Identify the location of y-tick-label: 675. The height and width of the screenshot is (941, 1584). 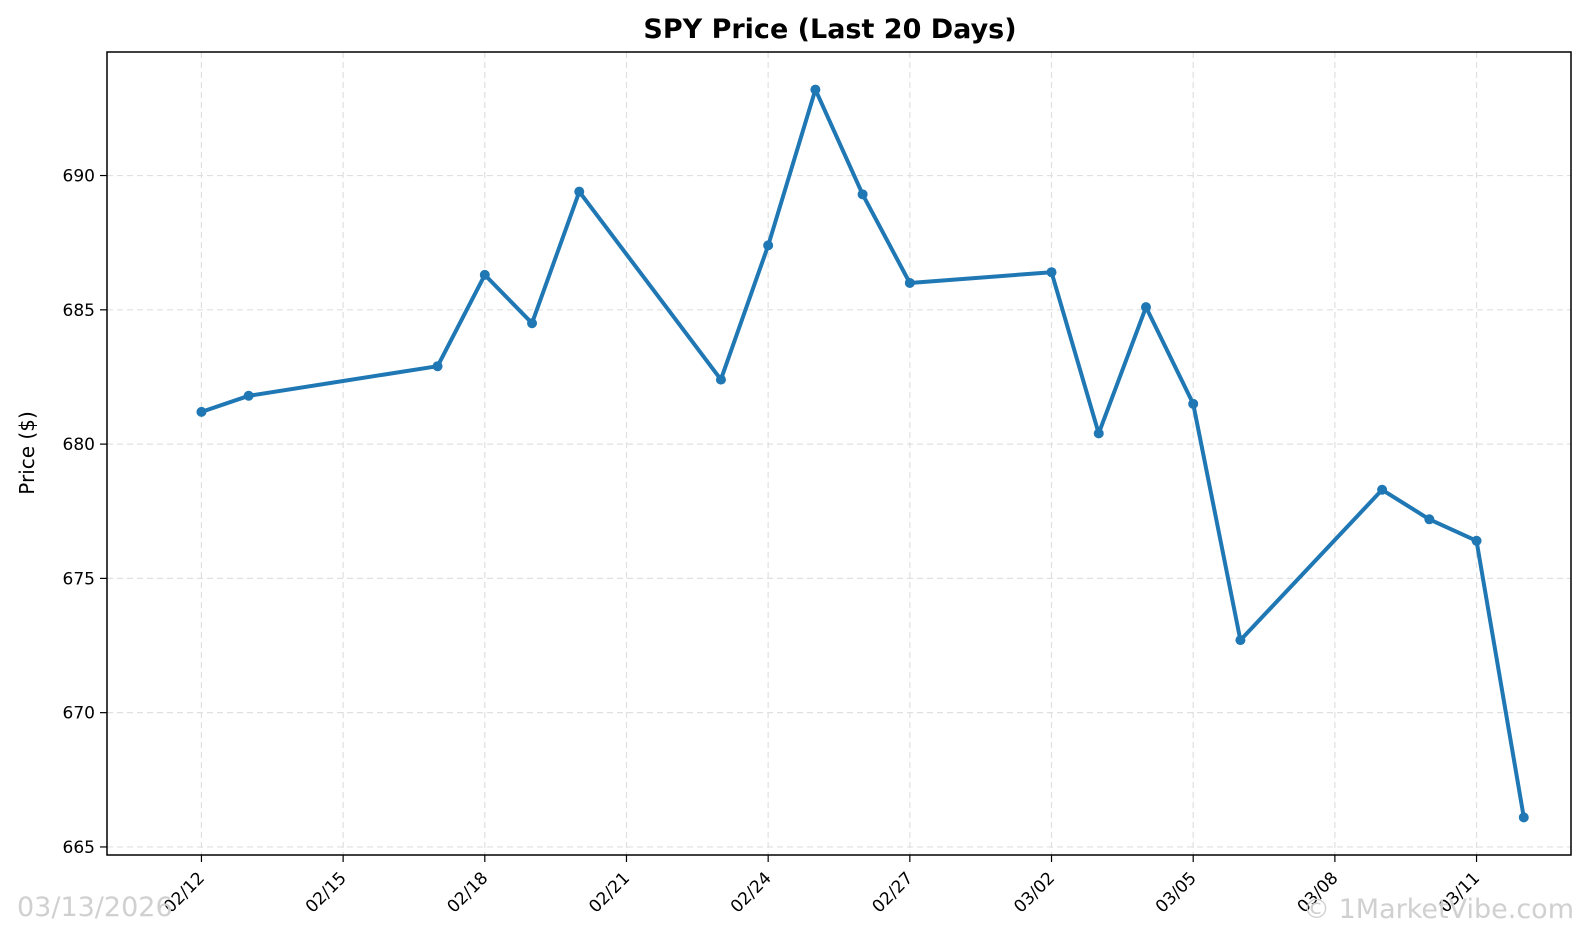
(79, 579).